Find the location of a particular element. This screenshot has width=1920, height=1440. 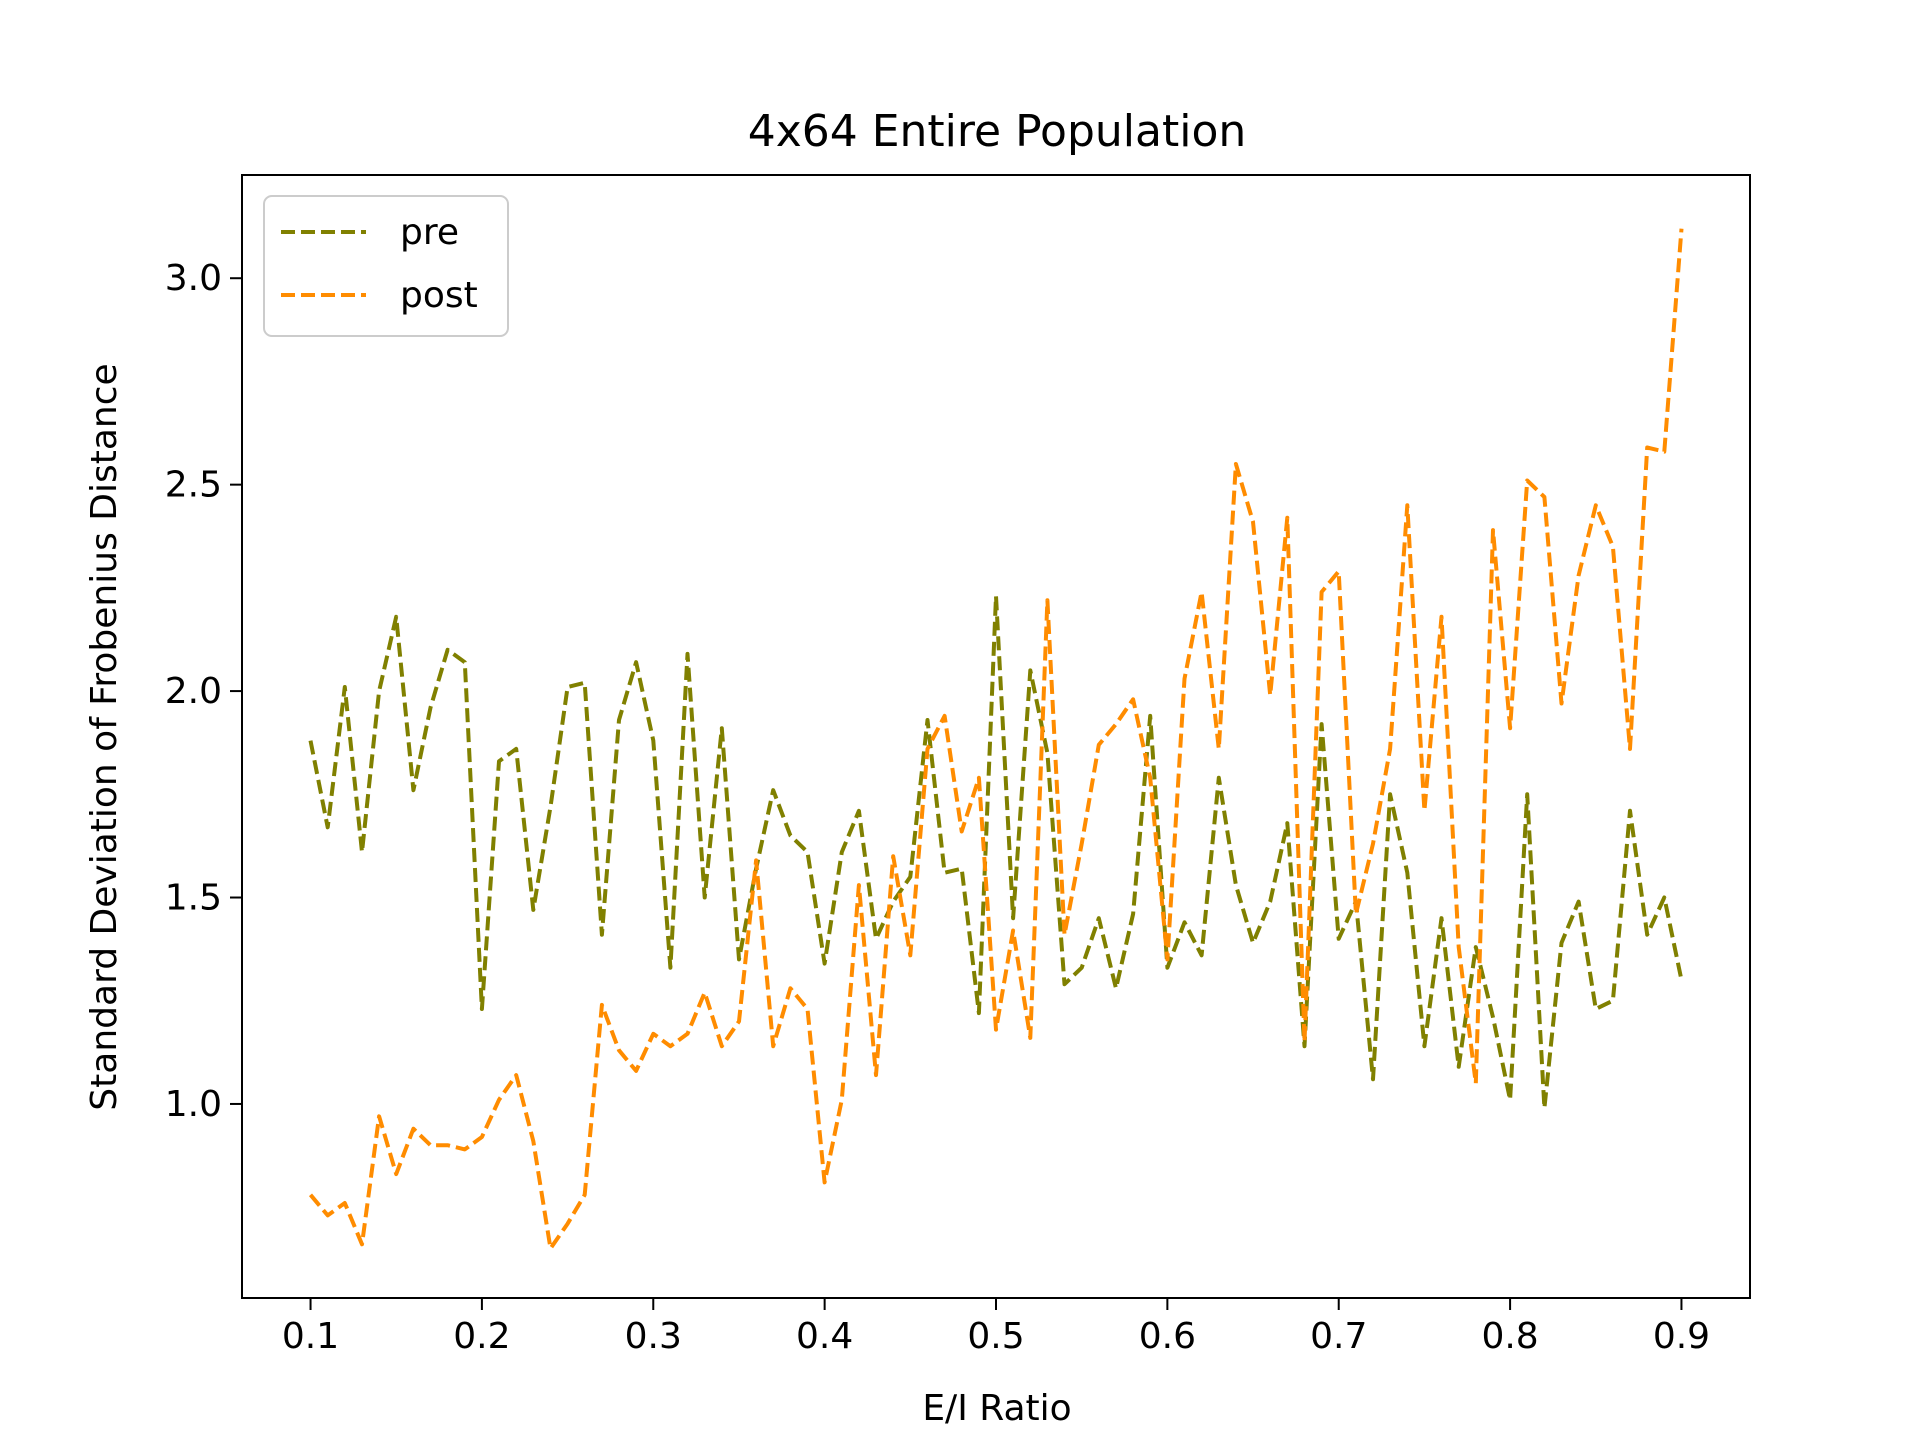

x-tick-label: 0.2 is located at coordinates (481, 1336).